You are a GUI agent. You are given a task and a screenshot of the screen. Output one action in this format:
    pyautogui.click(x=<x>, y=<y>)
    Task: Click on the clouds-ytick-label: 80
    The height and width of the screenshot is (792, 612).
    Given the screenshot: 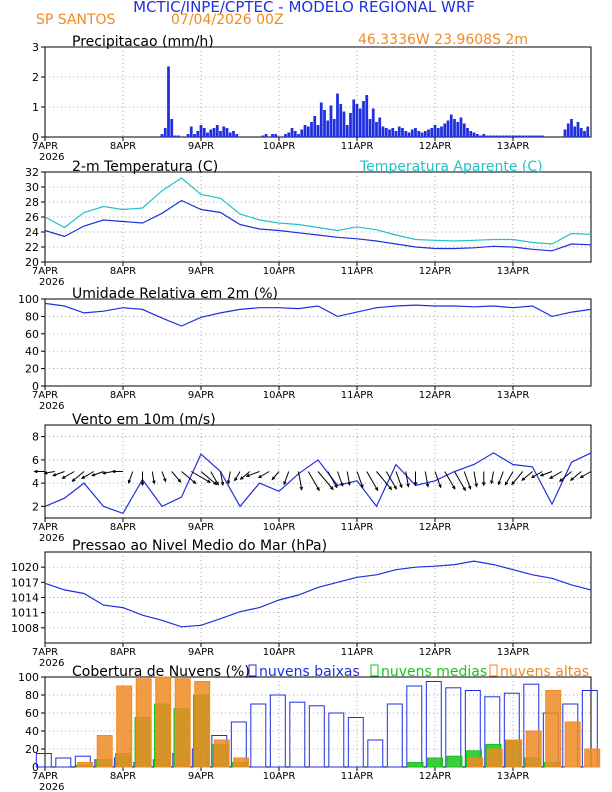 What is the action you would take?
    pyautogui.click(x=32, y=695)
    